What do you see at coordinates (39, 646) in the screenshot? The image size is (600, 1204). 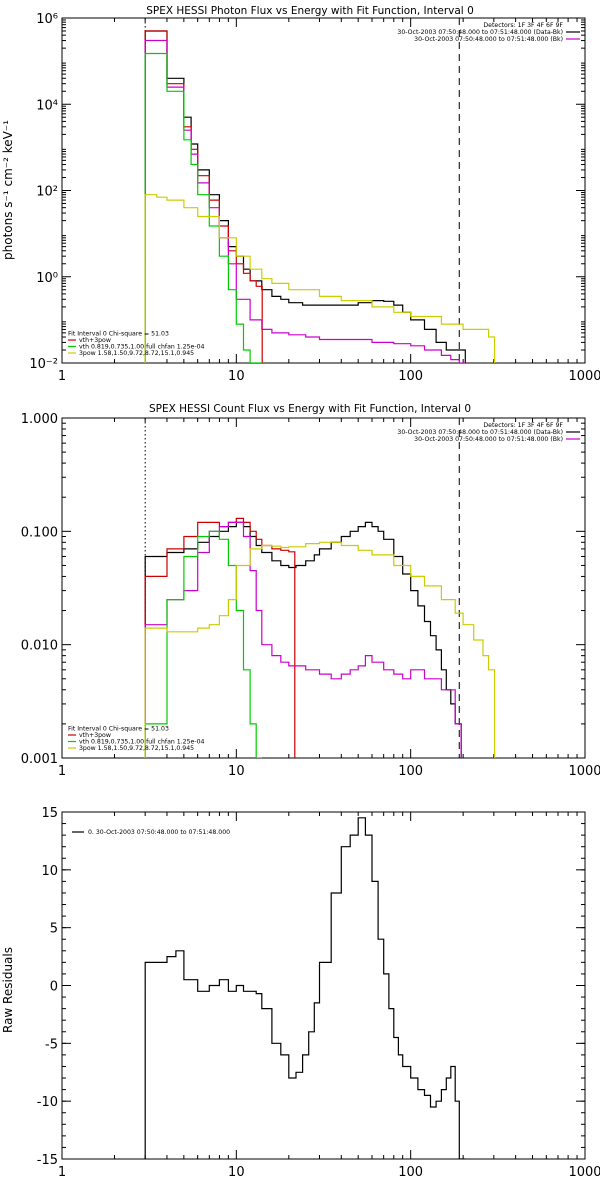 I see `y-tick-label: 0.010` at bounding box center [39, 646].